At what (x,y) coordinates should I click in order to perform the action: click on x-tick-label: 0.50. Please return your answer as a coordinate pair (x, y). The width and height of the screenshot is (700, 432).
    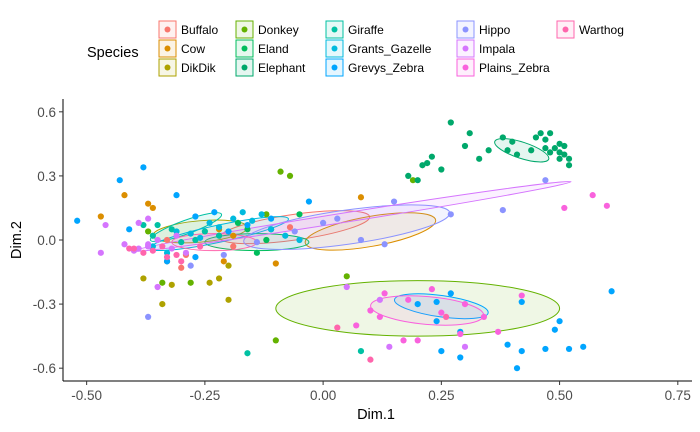
    Looking at the image, I should click on (559, 395).